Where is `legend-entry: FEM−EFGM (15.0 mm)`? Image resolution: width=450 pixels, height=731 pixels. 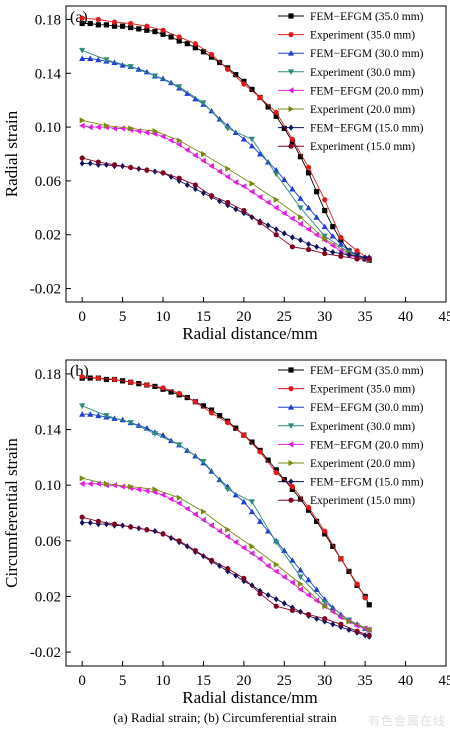
legend-entry: FEM−EFGM (15.0 mm) is located at coordinates (351, 129).